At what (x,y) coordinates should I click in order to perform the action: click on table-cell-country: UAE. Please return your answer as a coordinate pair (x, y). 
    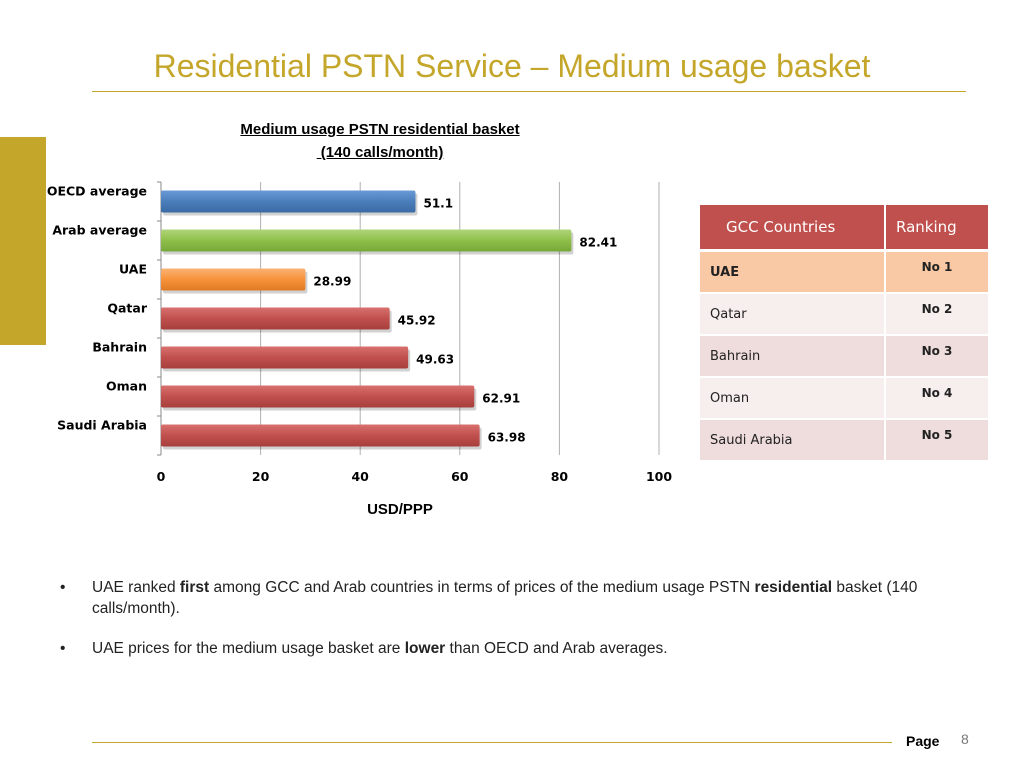
    Looking at the image, I should click on (793, 272).